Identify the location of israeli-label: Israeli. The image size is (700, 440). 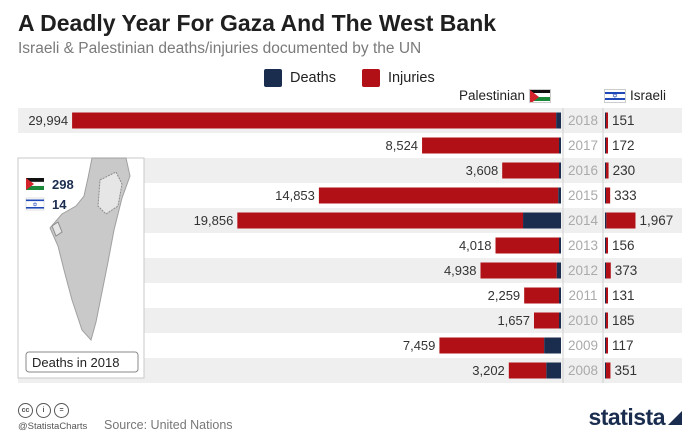
(648, 95).